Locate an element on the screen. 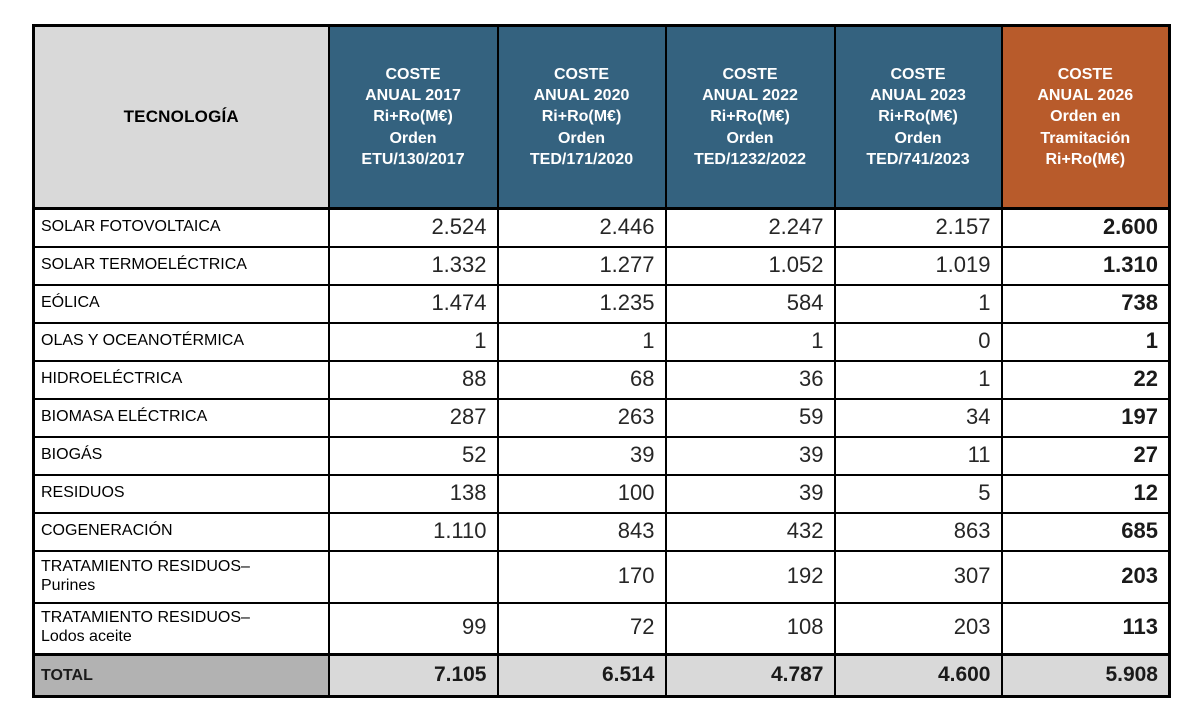  column-header-tecnologia: TECNOLOGÍA is located at coordinates (181, 117).